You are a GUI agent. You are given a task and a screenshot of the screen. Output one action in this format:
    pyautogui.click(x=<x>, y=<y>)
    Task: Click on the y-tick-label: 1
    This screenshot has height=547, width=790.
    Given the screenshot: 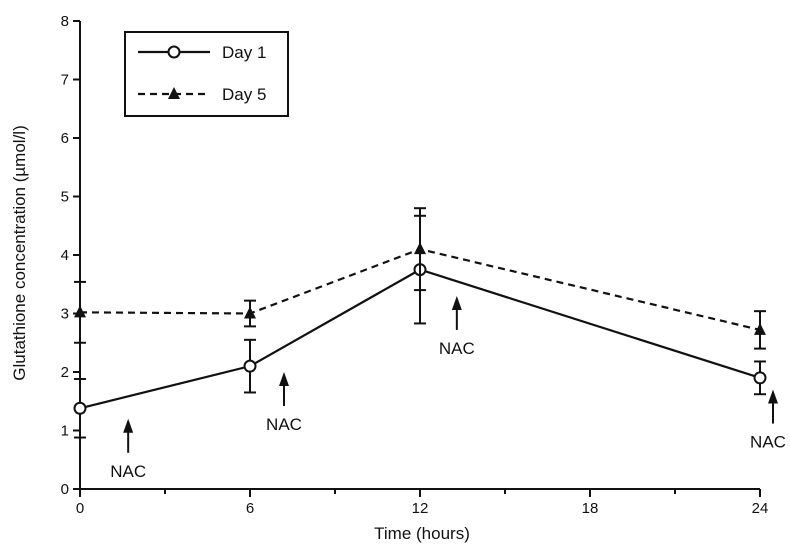 What is the action you would take?
    pyautogui.click(x=65, y=431)
    